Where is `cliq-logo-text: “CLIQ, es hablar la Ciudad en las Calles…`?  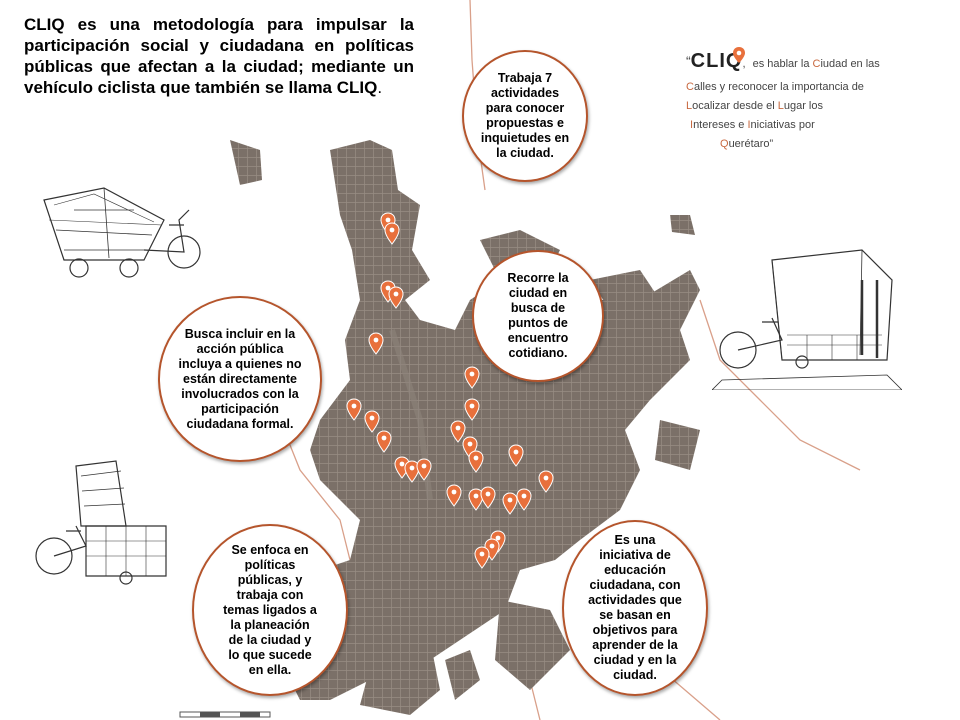 cliq-logo-text: “CLIQ, es hablar la Ciudad en las Calles… is located at coordinates (811, 100).